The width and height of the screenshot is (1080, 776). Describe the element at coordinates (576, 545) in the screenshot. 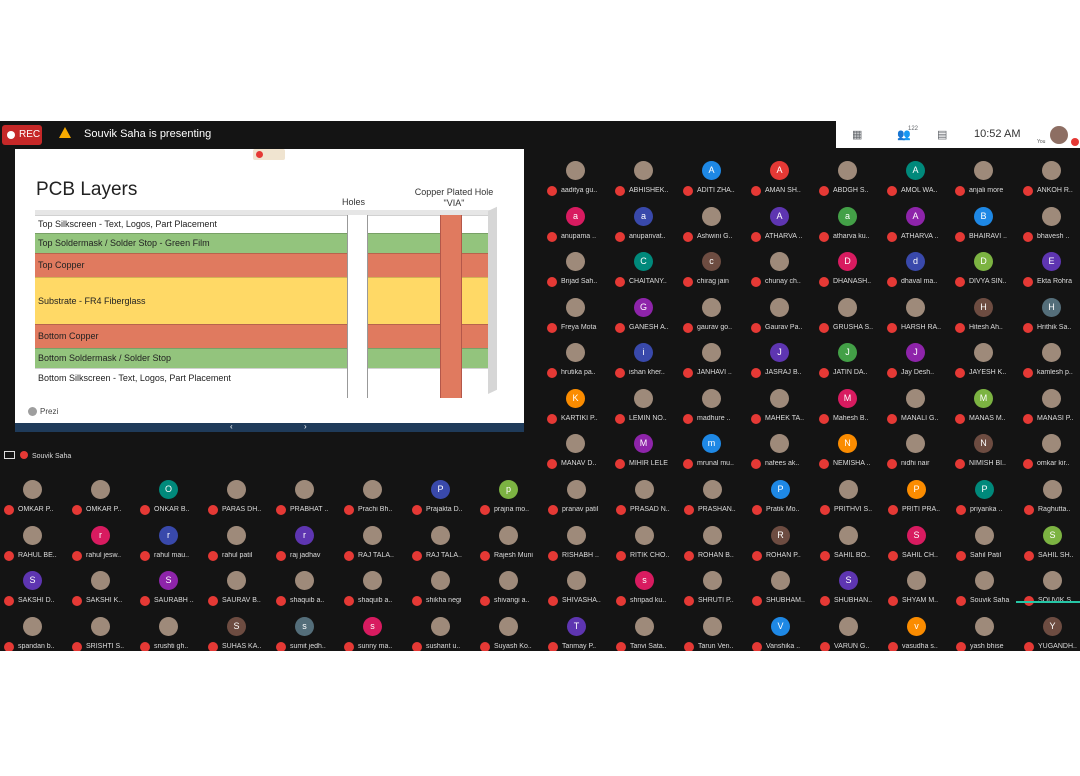

I see `participant-tile: RISHABH ..` at that location.